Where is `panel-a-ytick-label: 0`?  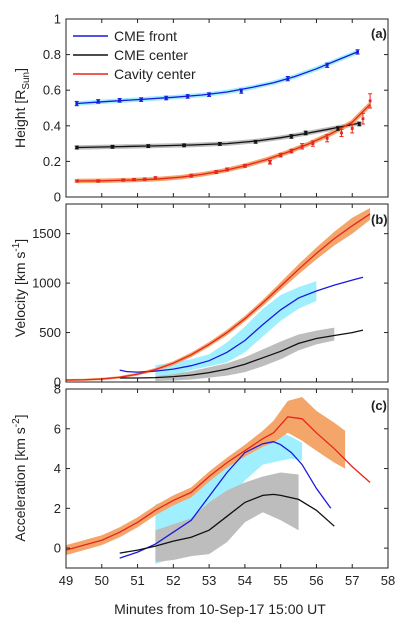
panel-a-ytick-label: 0 is located at coordinates (57, 197).